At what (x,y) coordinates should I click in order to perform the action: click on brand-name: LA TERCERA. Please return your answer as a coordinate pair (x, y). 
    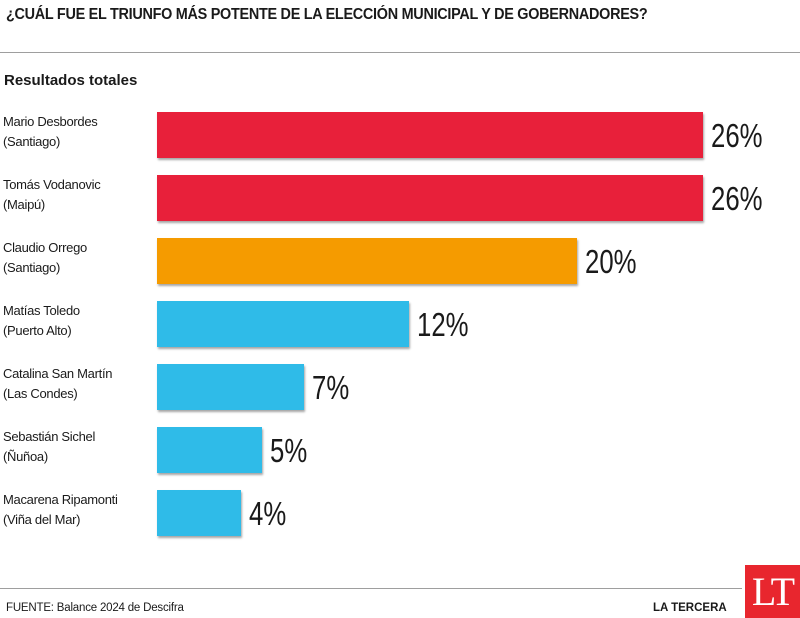
    Looking at the image, I should click on (690, 608).